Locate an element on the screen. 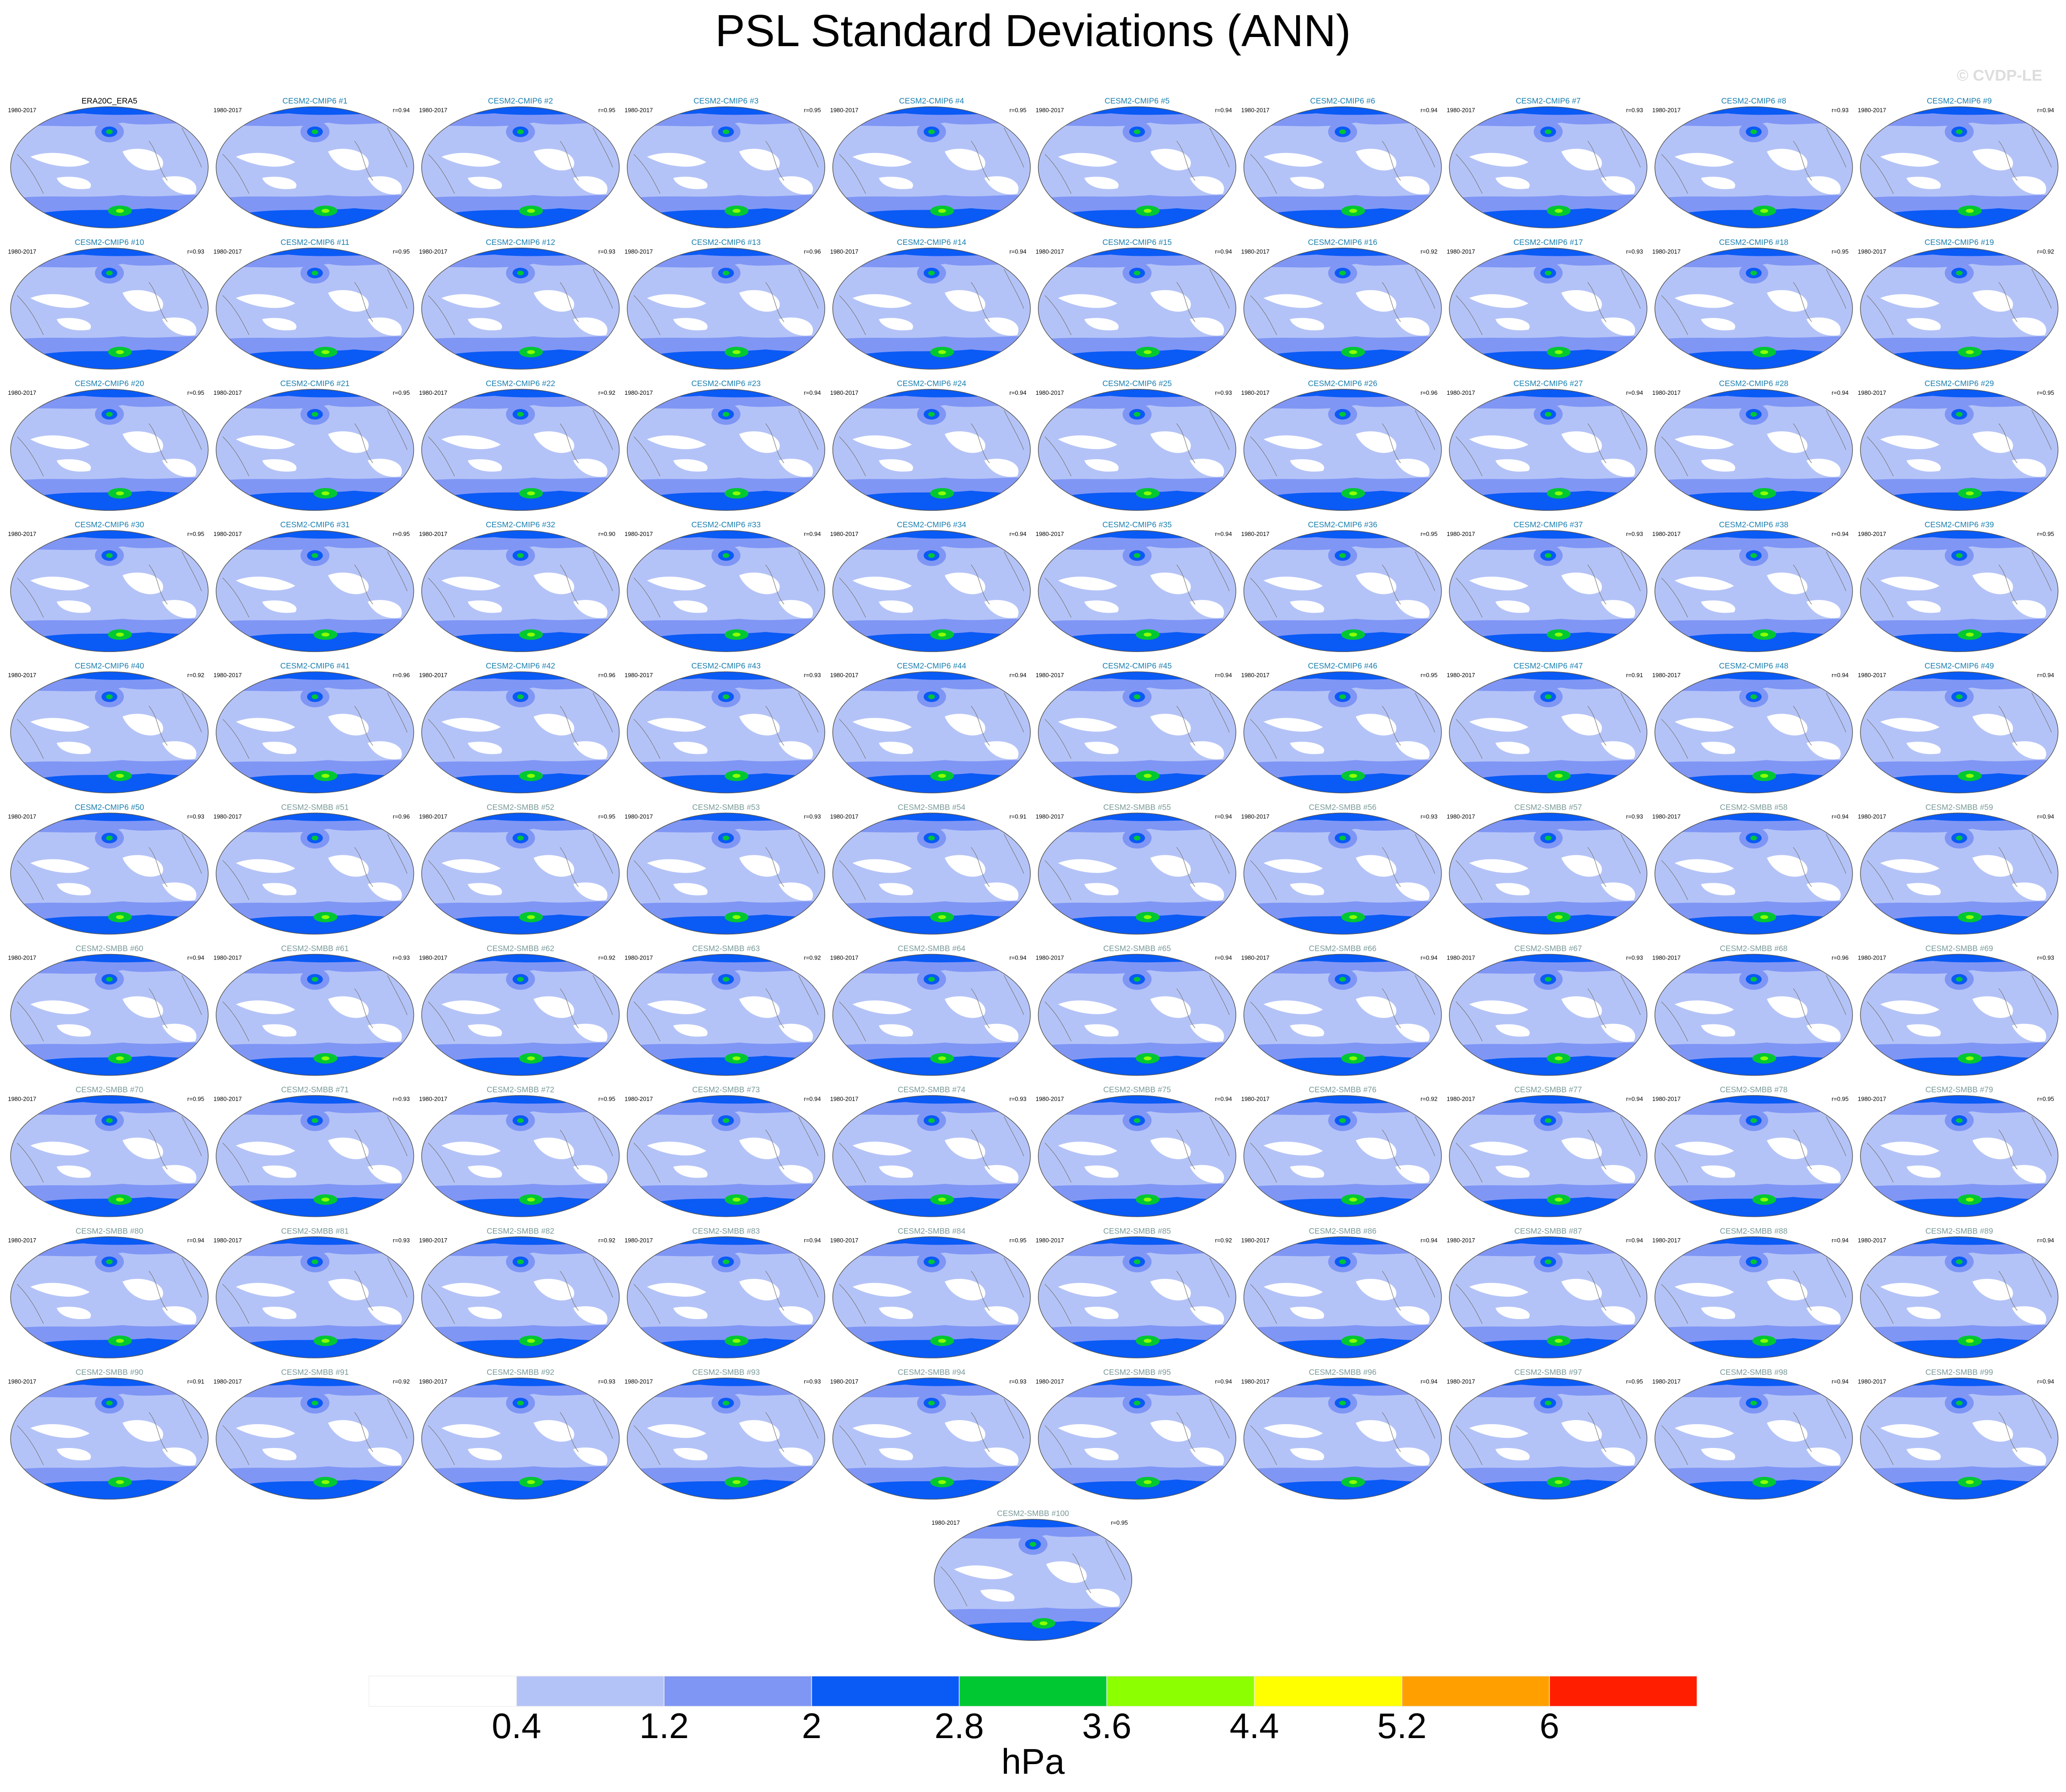 This screenshot has width=2066, height=1792. panel: CESM2-SMBB #81 1980-2017 r=0.93 is located at coordinates (314, 1292).